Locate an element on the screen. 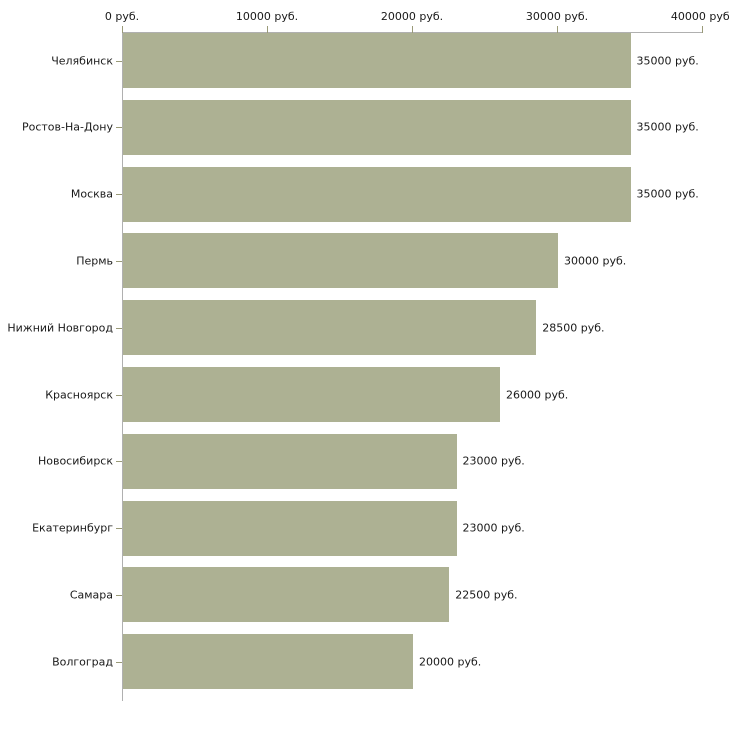 The image size is (730, 730). x-axis-tick-label: 40000 руб. is located at coordinates (700, 16).